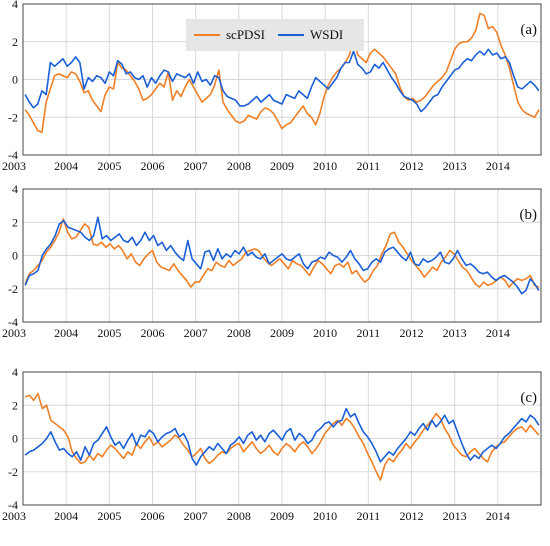 The height and width of the screenshot is (546, 550). I want to click on legend-label-wsdi: WSDI, so click(326, 34).